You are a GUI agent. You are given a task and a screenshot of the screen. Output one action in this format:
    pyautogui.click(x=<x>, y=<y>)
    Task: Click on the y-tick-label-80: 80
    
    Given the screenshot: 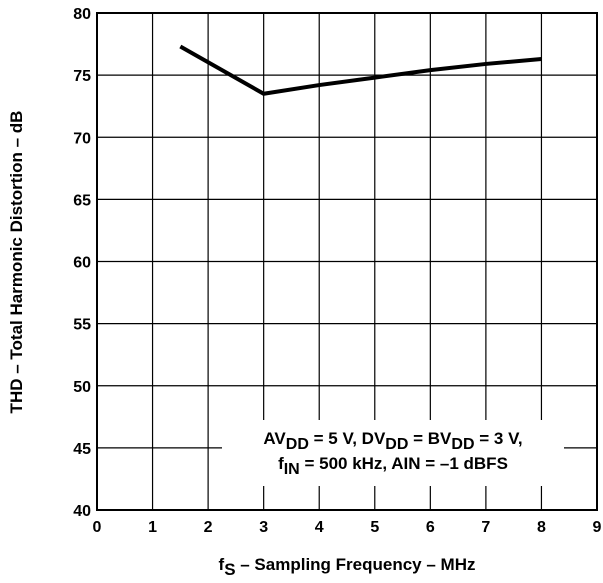 What is the action you would take?
    pyautogui.click(x=82, y=14)
    